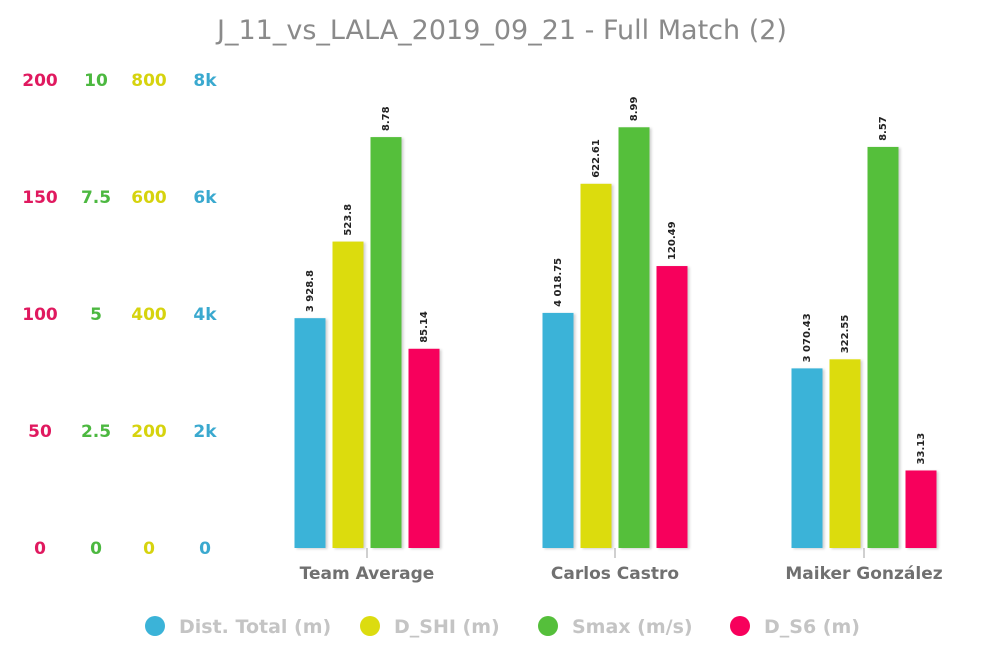 Image resolution: width=1005 pixels, height=670 pixels. What do you see at coordinates (558, 282) in the screenshot?
I see `bar-data-label: 4 018.75` at bounding box center [558, 282].